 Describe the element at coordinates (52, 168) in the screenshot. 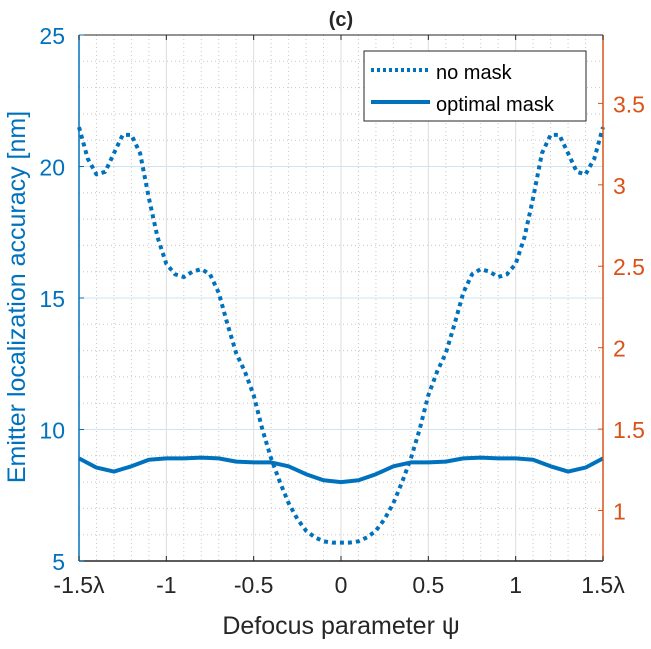

I see `y-tick-label: 20` at that location.